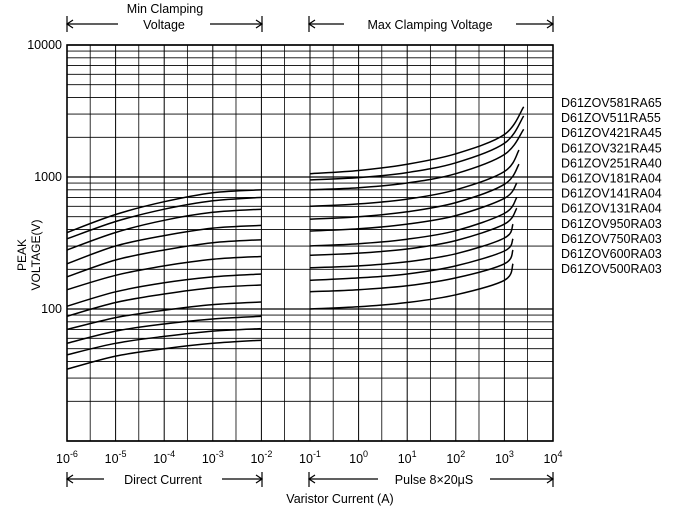 The width and height of the screenshot is (681, 508). Describe the element at coordinates (116, 457) in the screenshot. I see `x-tick-label: 10⁻⁵` at that location.